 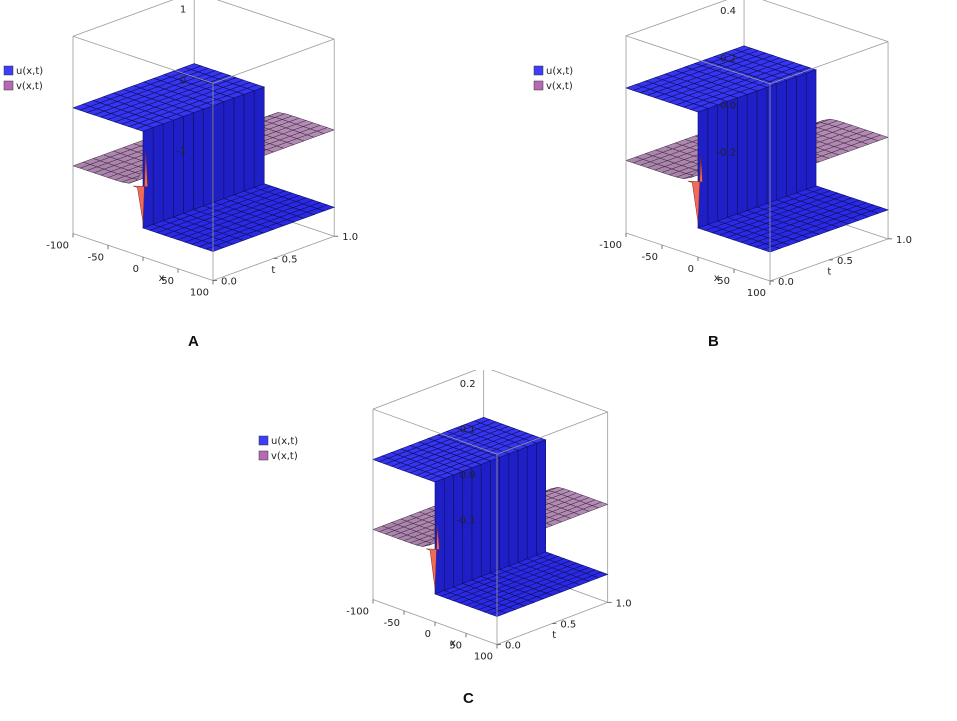 I want to click on z-tick-label: -0.1, so click(x=466, y=521).